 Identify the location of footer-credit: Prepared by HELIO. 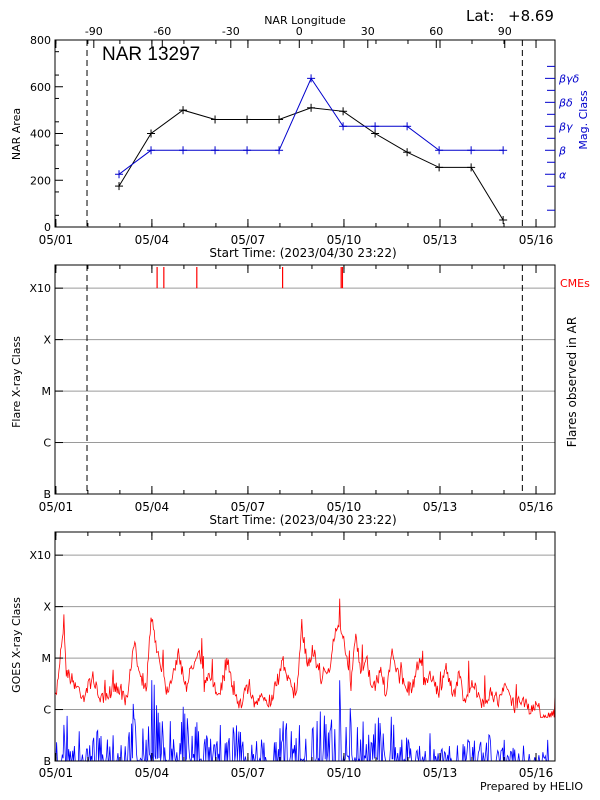
(531, 786).